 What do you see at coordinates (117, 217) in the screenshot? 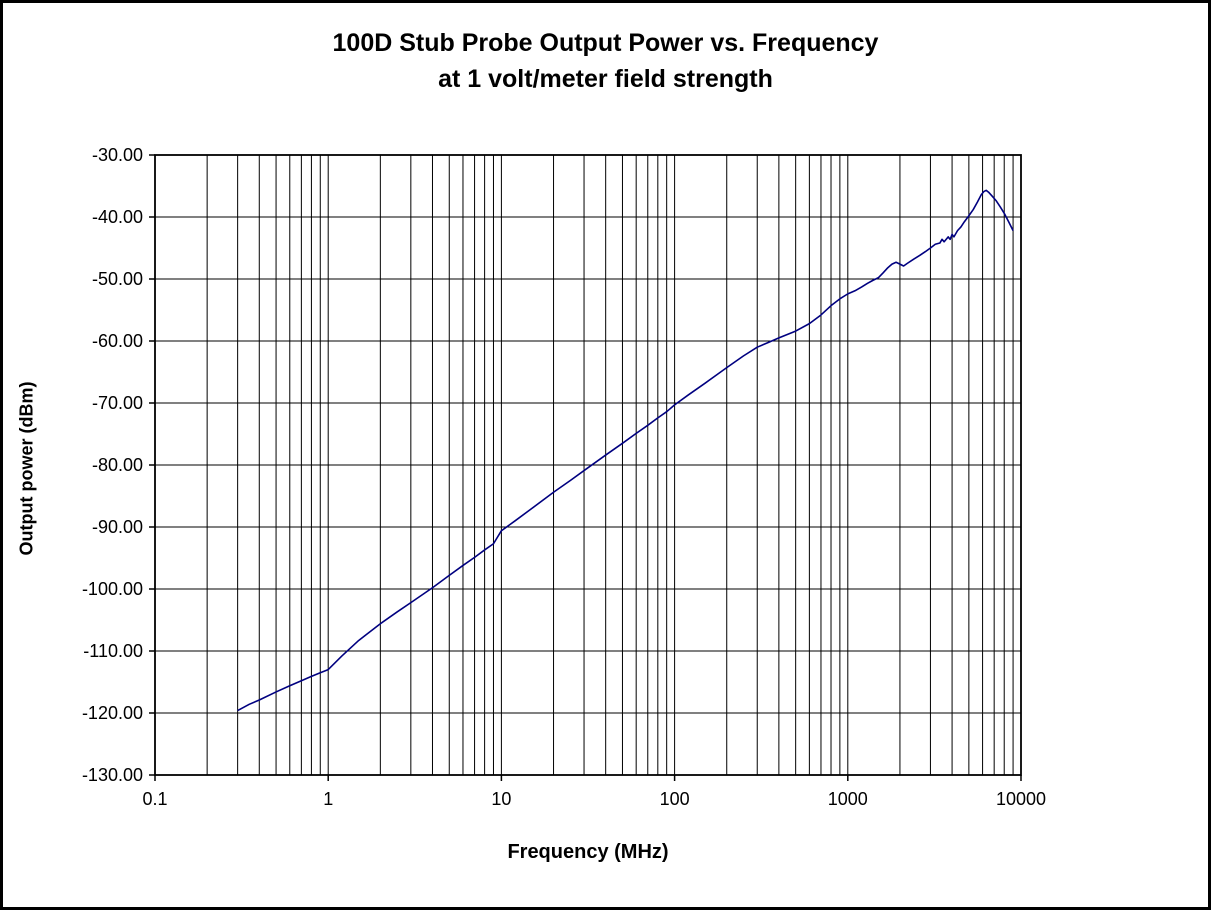
I see `y-tick-label: -40.00` at bounding box center [117, 217].